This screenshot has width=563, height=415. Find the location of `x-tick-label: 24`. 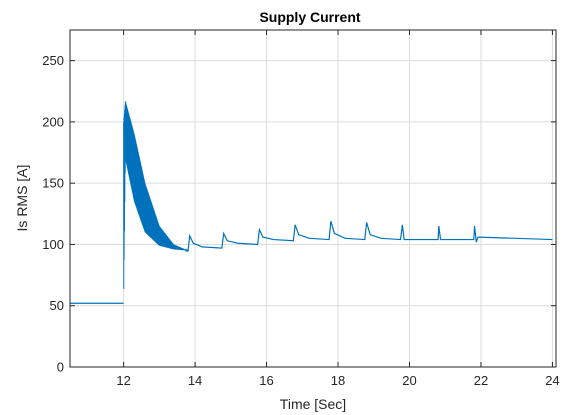

x-tick-label: 24 is located at coordinates (552, 380).